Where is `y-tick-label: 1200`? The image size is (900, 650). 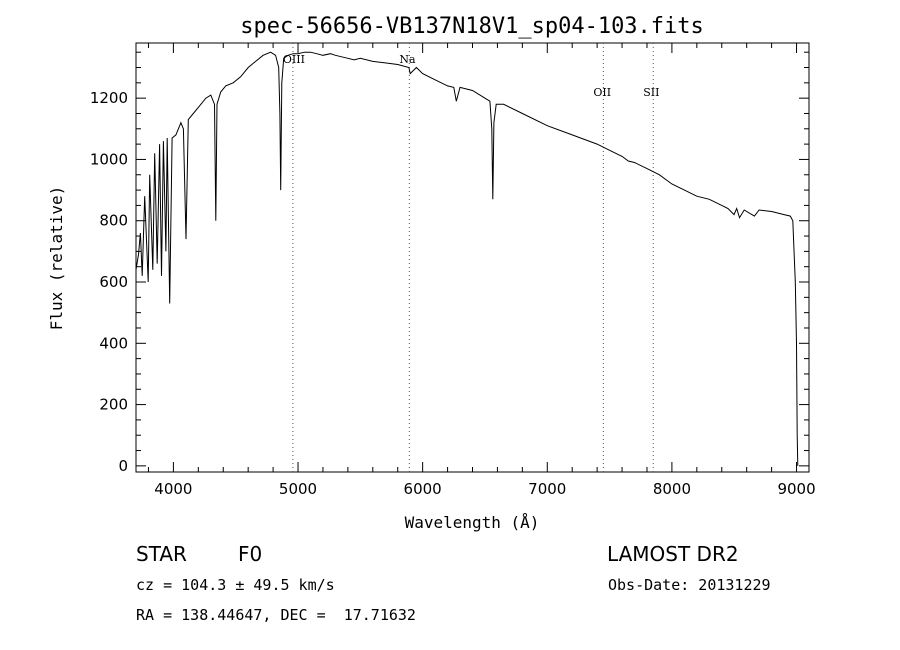 y-tick-label: 1200 is located at coordinates (109, 98).